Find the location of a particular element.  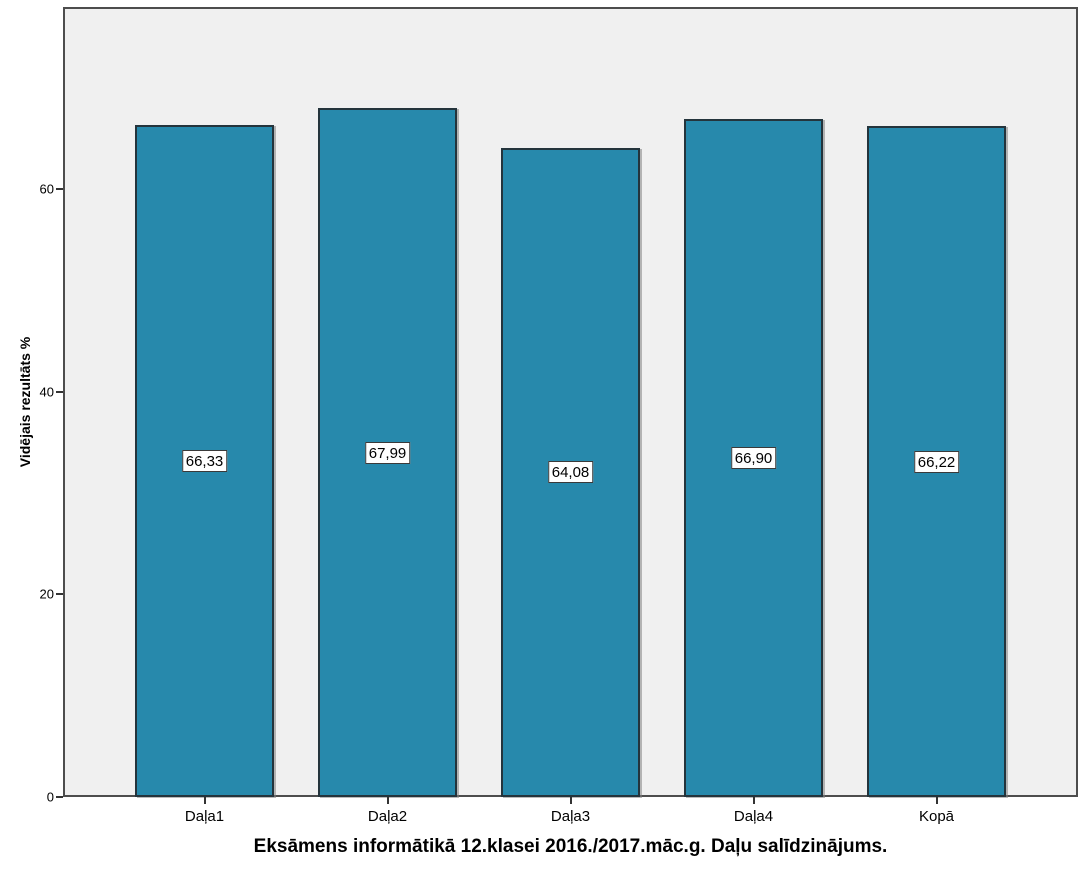

bar-value-label: 67,99 is located at coordinates (387, 452).